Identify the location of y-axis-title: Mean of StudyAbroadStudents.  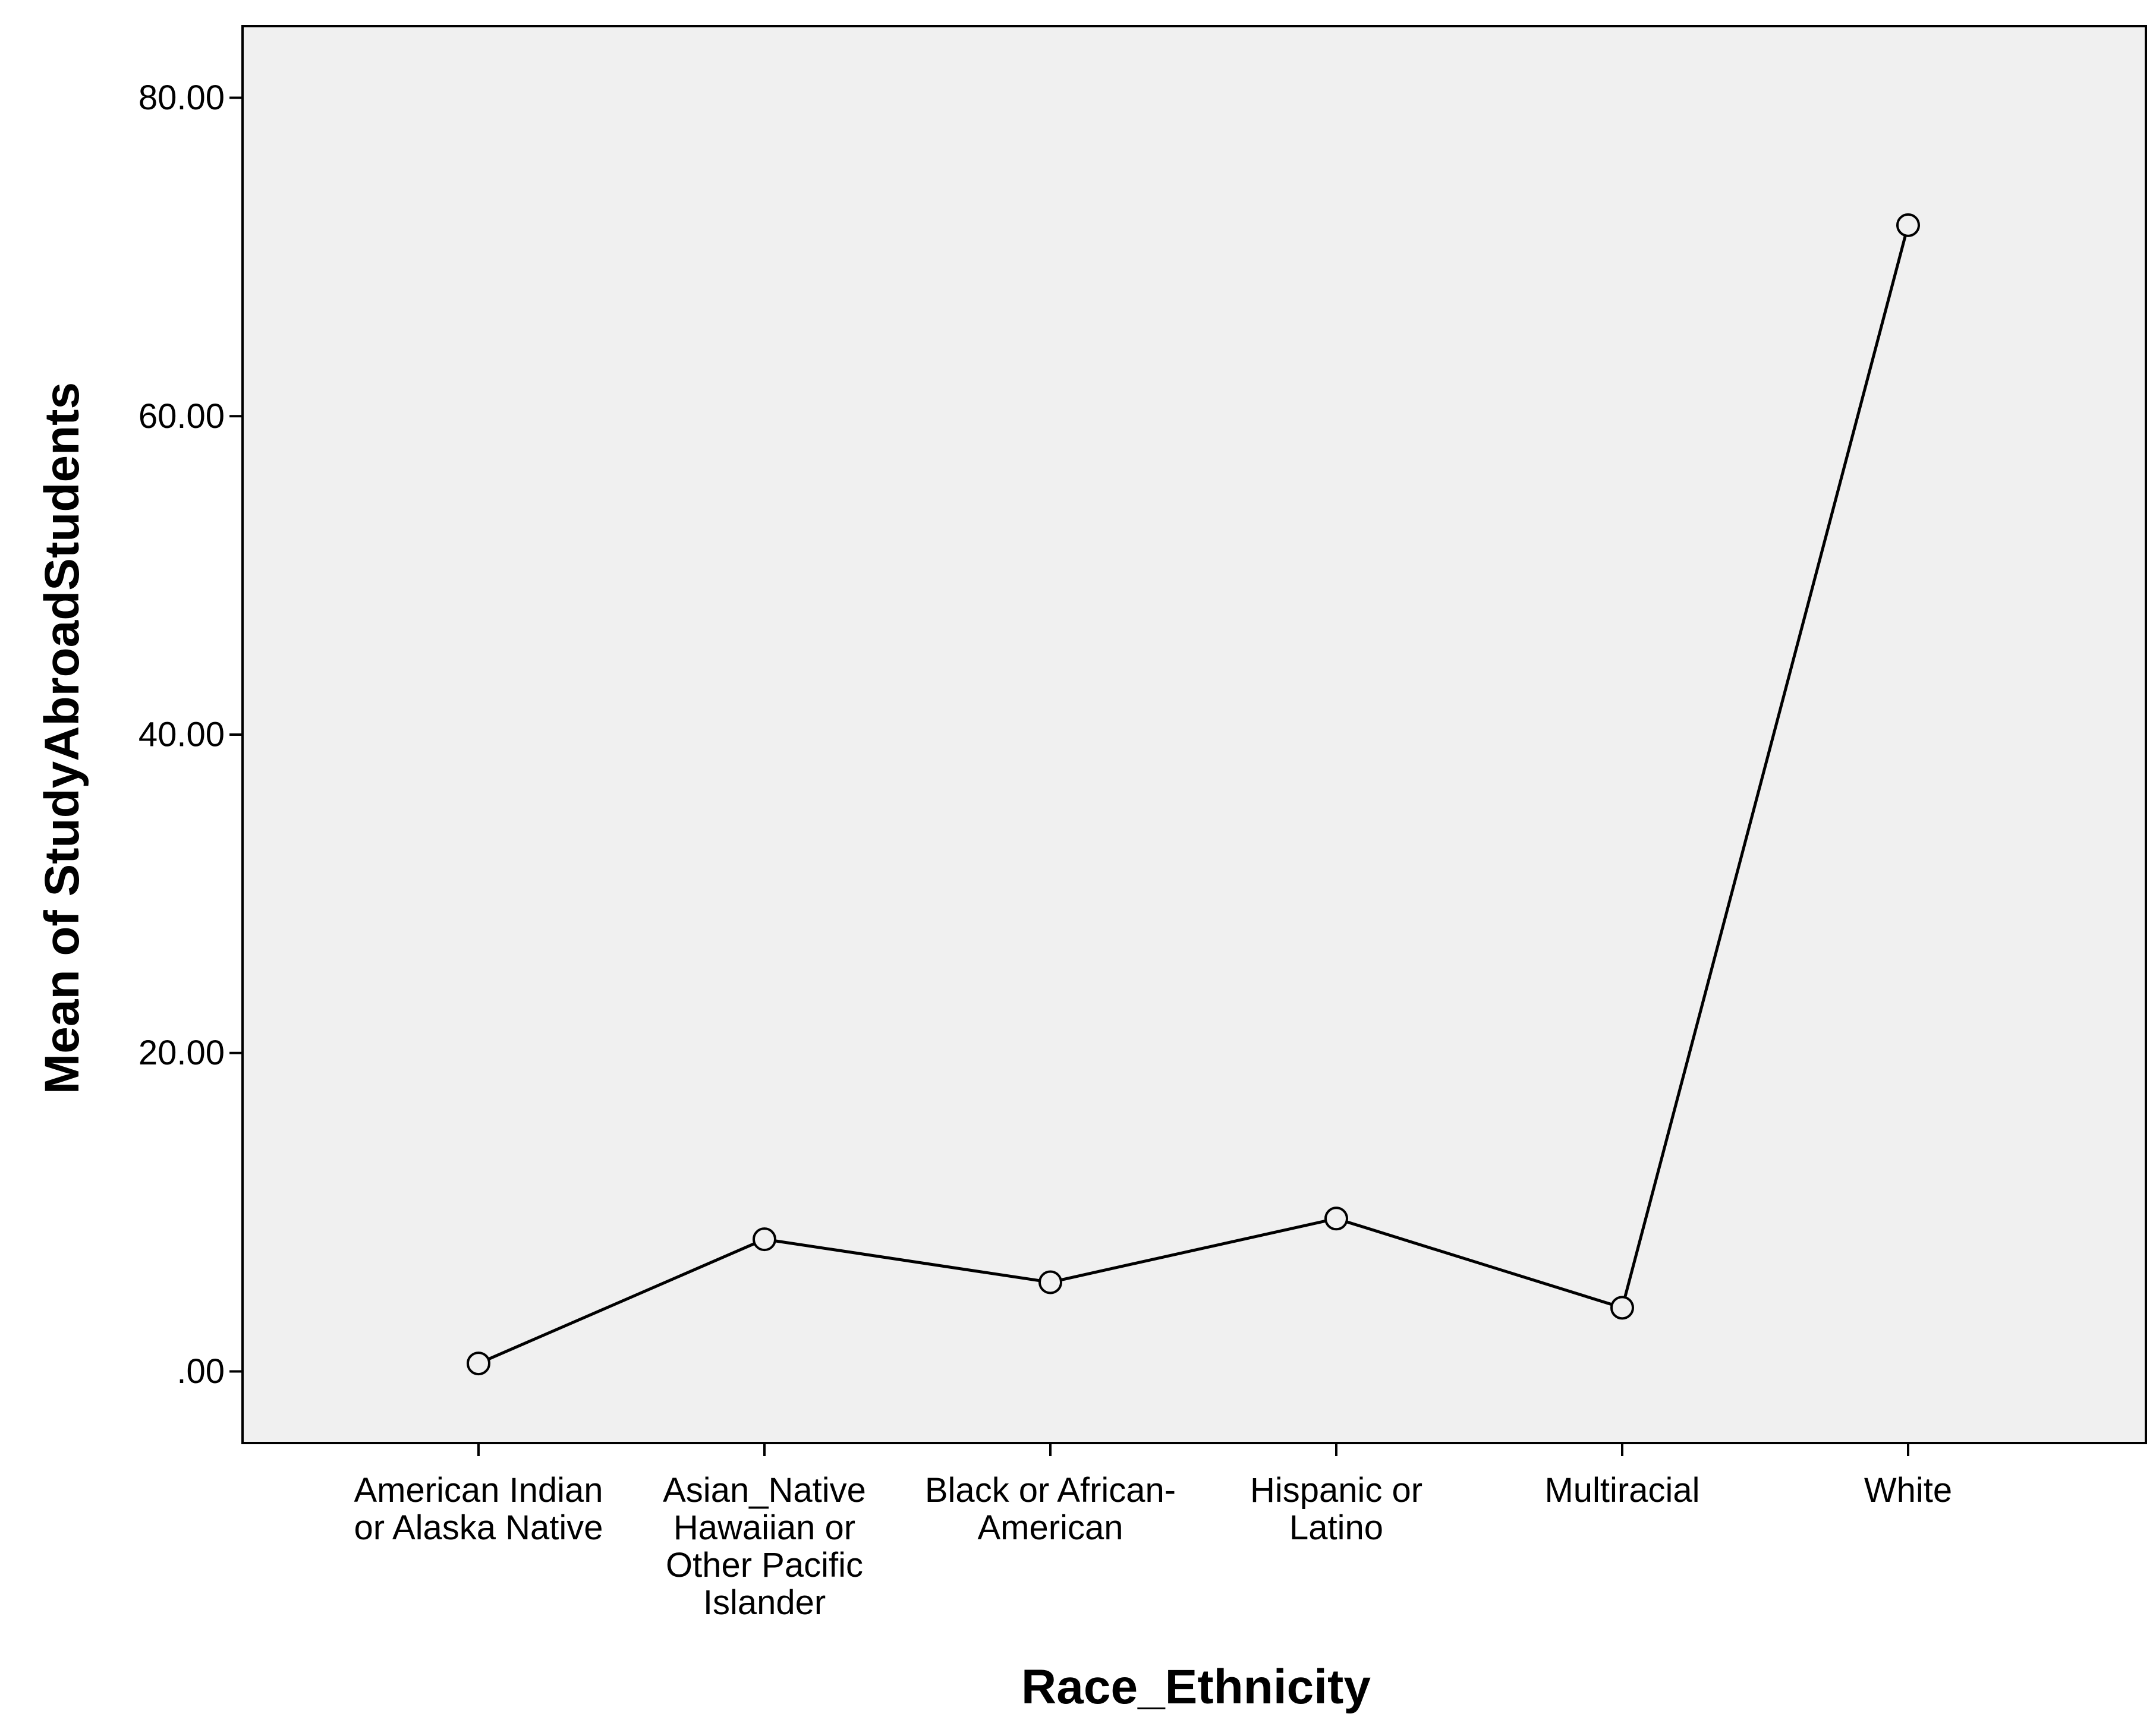
(62, 738).